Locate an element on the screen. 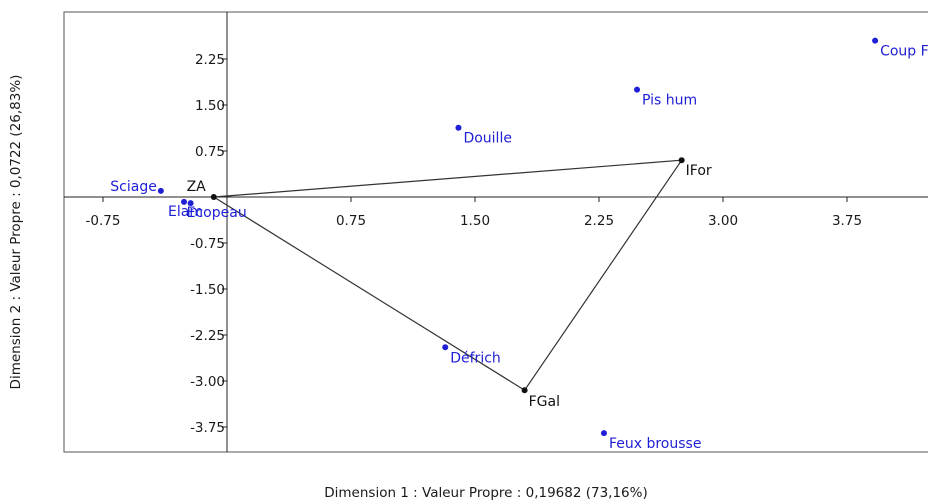 The image size is (928, 504). column-point-label: IFor is located at coordinates (699, 171).